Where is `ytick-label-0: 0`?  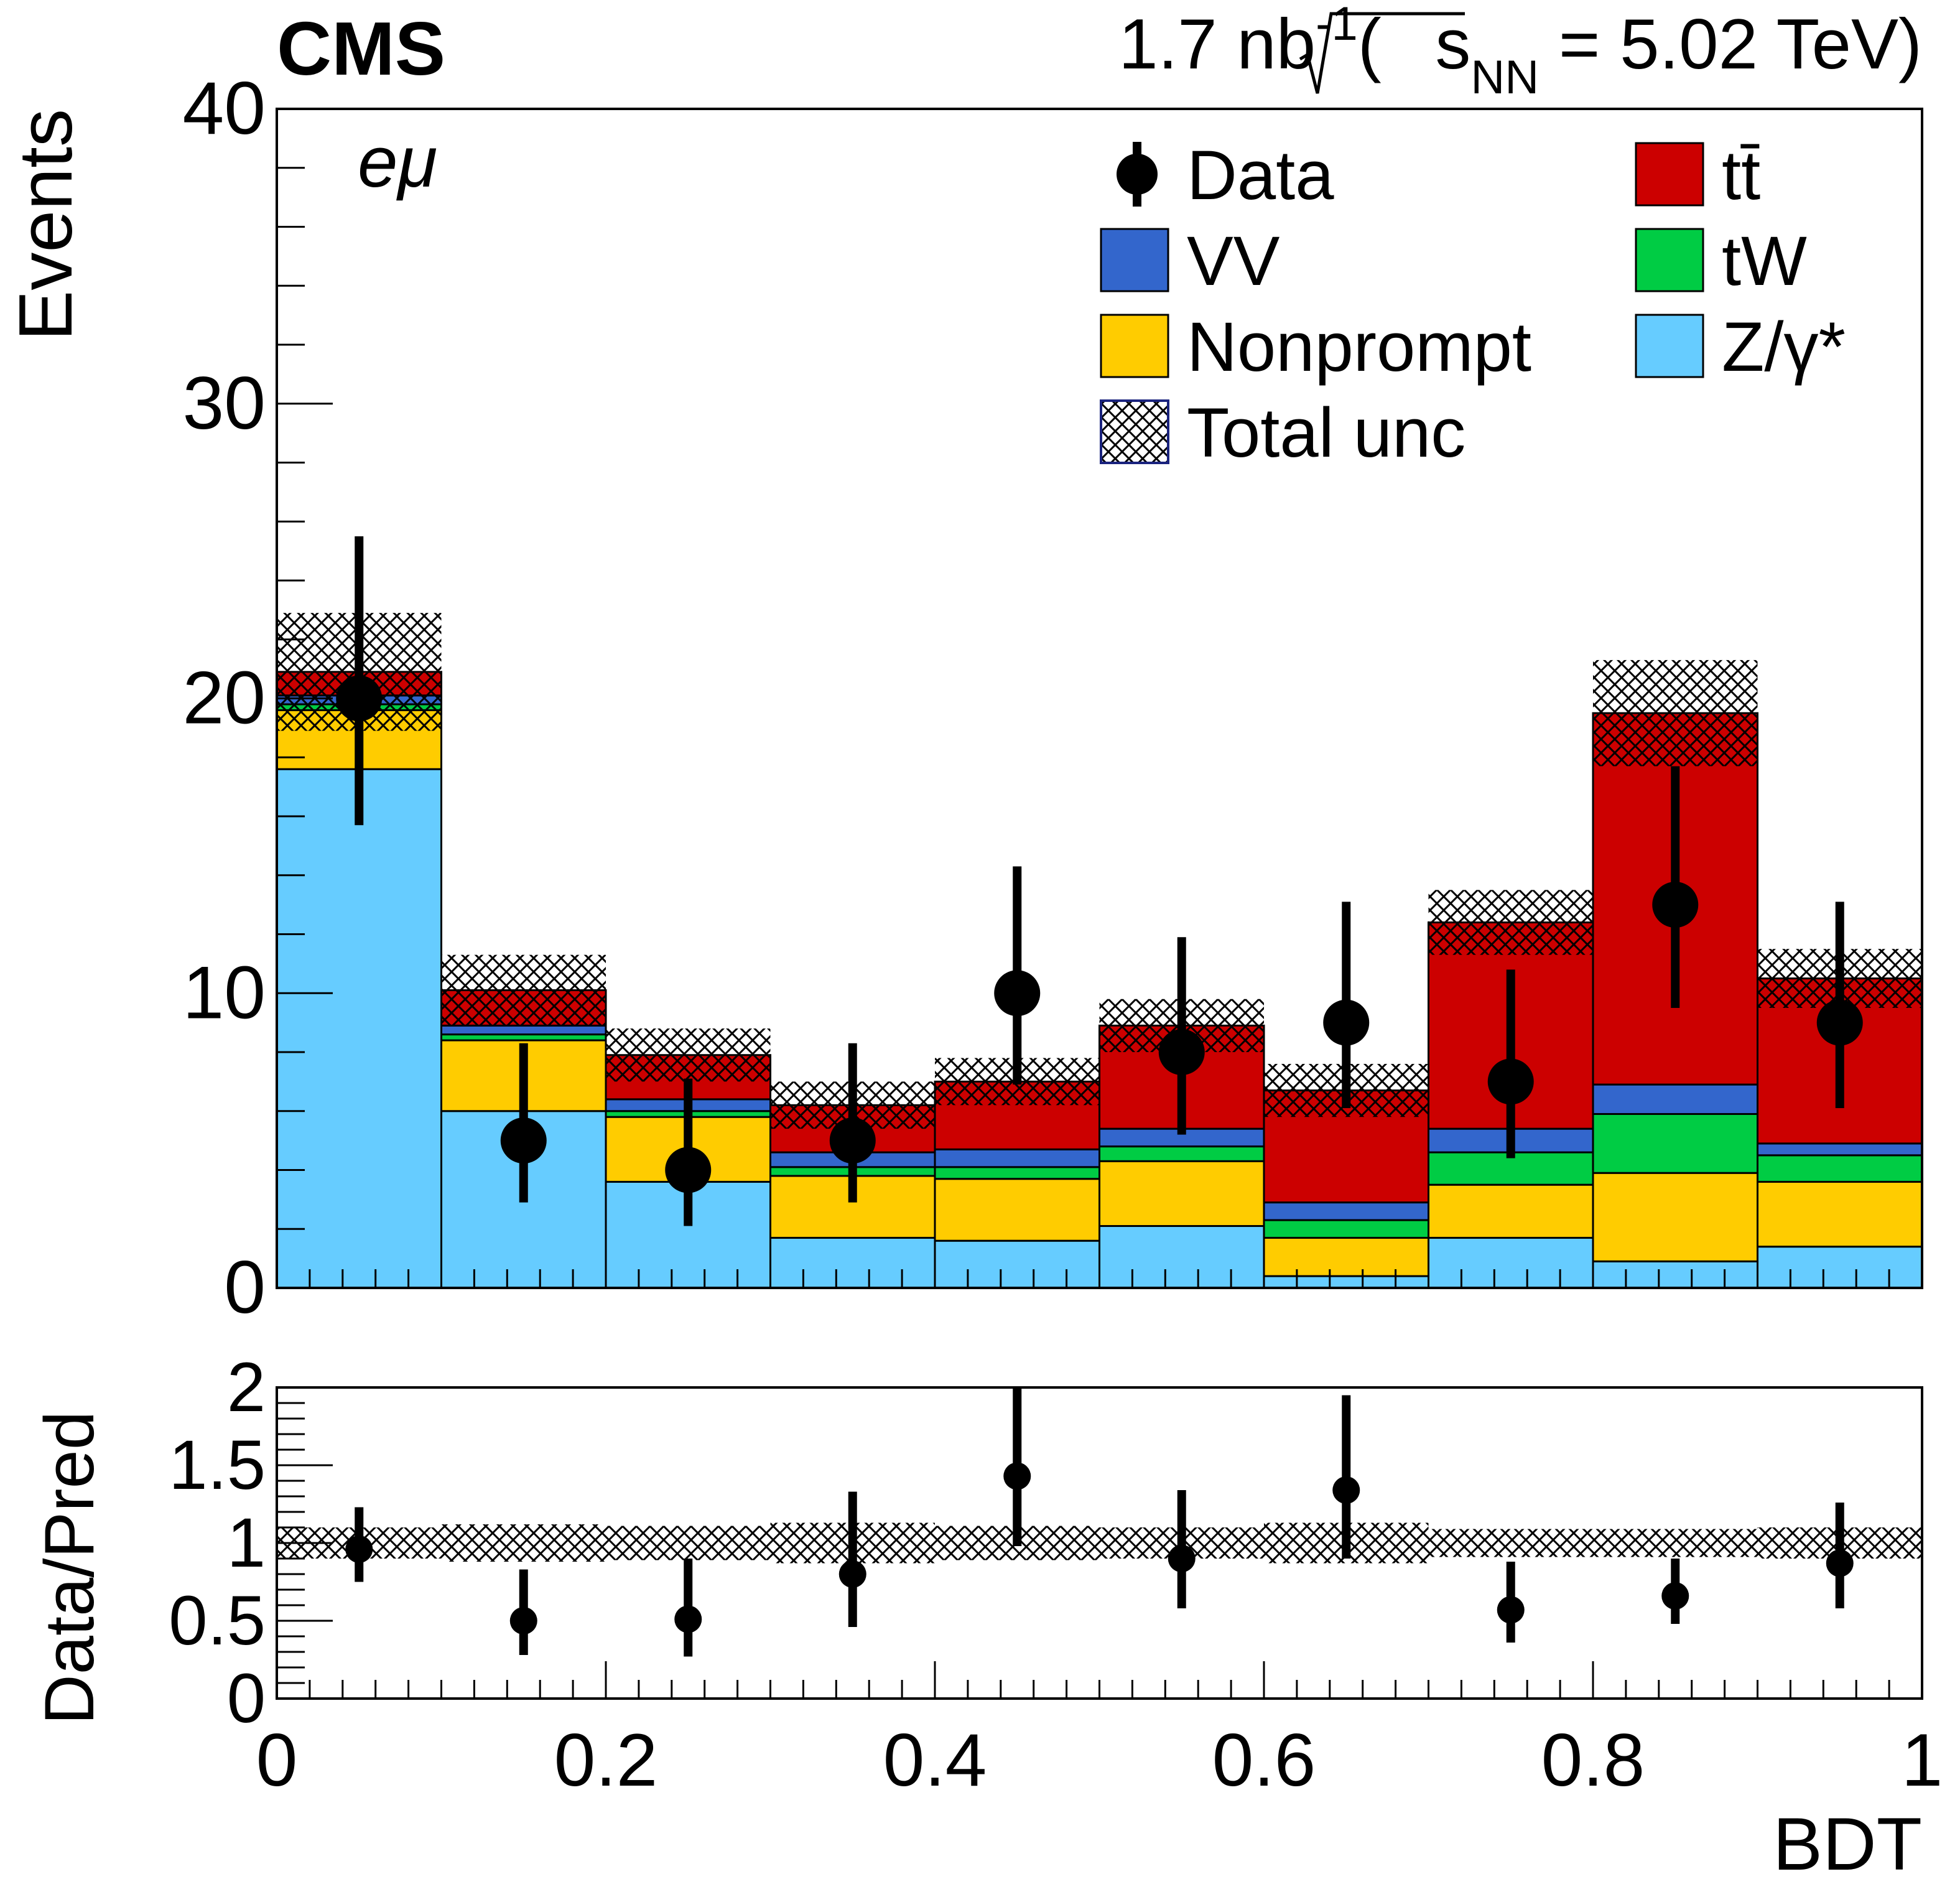
ytick-label-0: 0 is located at coordinates (245, 1287).